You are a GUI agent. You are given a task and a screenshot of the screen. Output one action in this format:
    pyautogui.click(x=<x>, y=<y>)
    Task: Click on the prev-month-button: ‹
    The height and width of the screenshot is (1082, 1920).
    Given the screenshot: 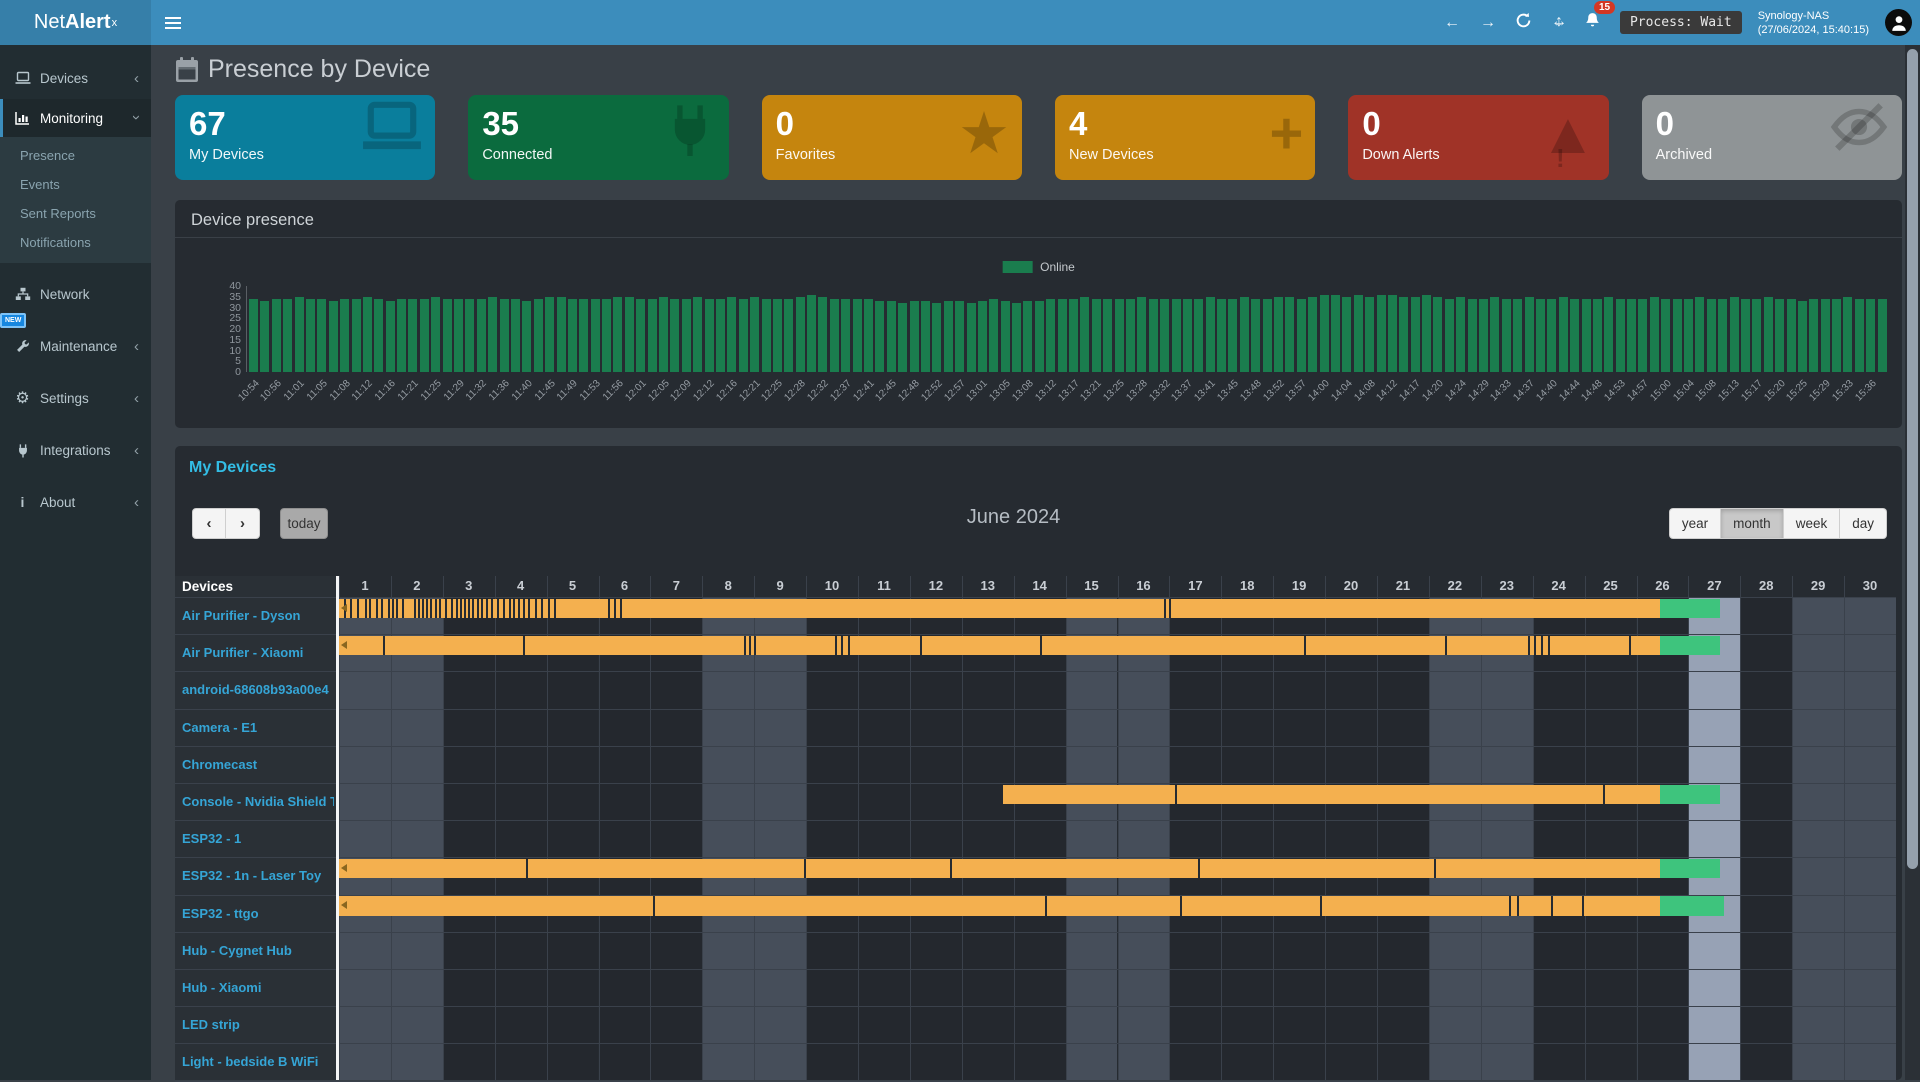 What is the action you would take?
    pyautogui.click(x=209, y=523)
    